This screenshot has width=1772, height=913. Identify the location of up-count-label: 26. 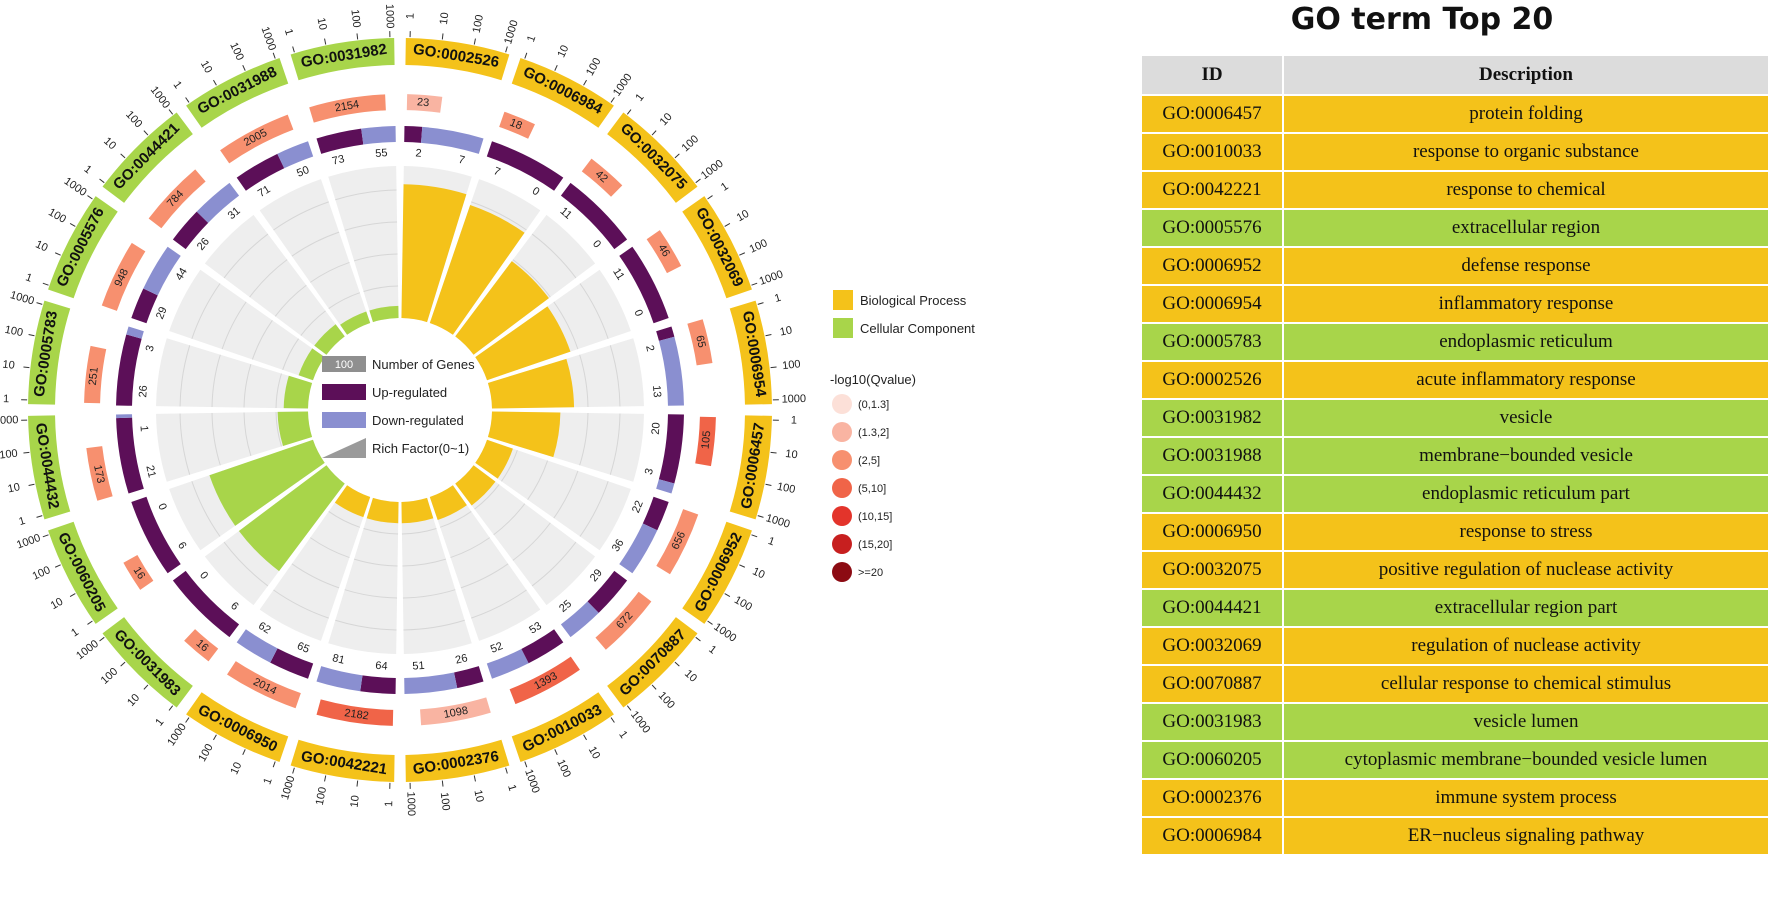
(143, 391).